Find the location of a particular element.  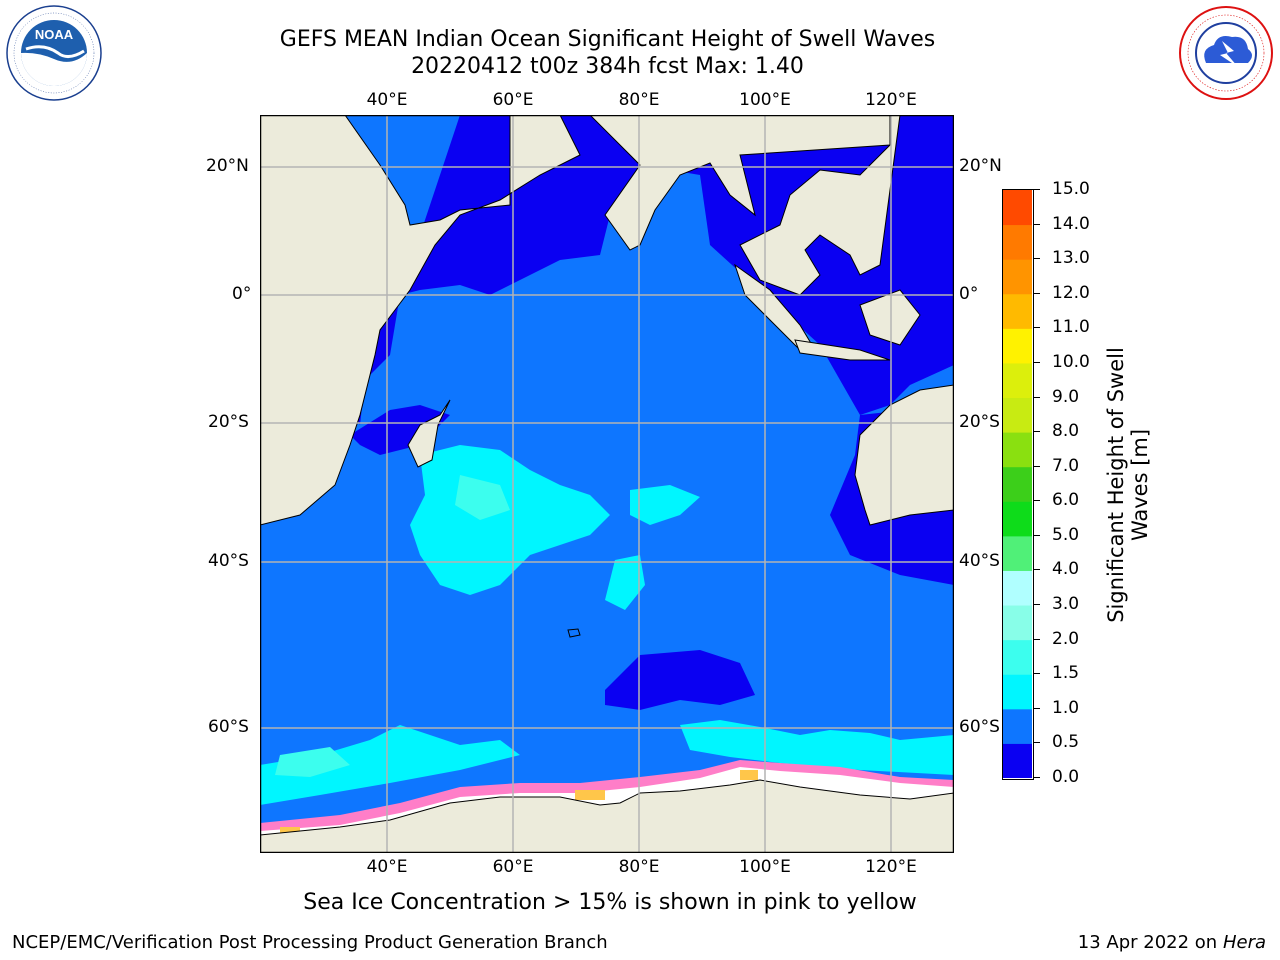

colorbar-tick-label: 0.0 is located at coordinates (1066, 777).